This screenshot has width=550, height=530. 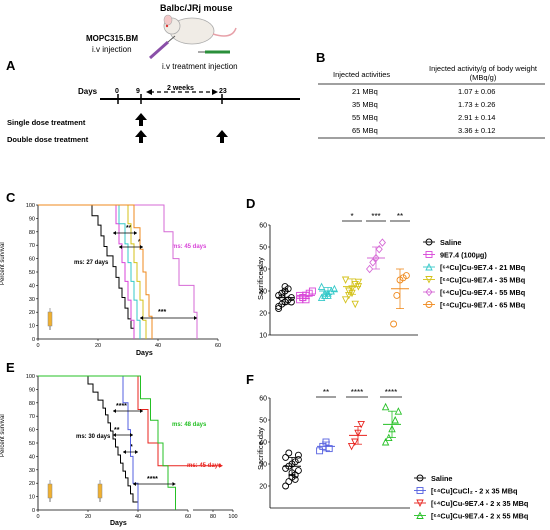 I want to click on c-ann-ms45: ms: 45 days, so click(x=189, y=247).